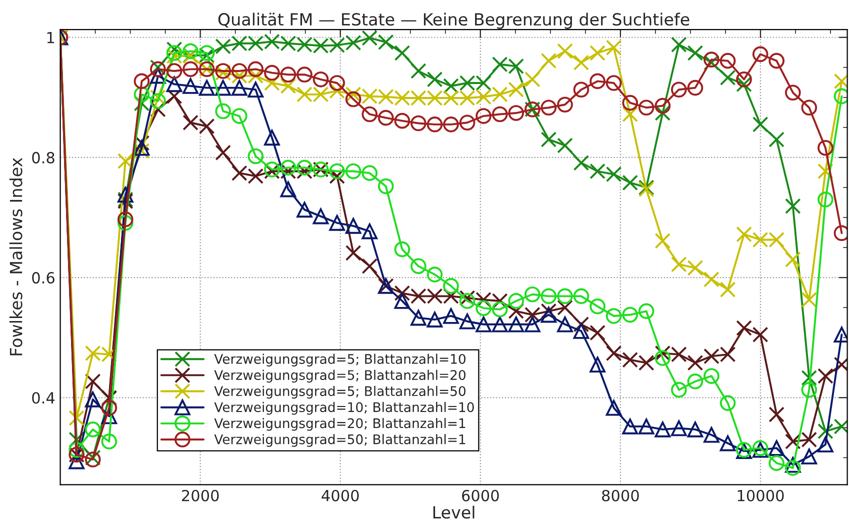 This screenshot has height=528, width=849. Describe the element at coordinates (453, 512) in the screenshot. I see `x-axis-title: Level` at that location.